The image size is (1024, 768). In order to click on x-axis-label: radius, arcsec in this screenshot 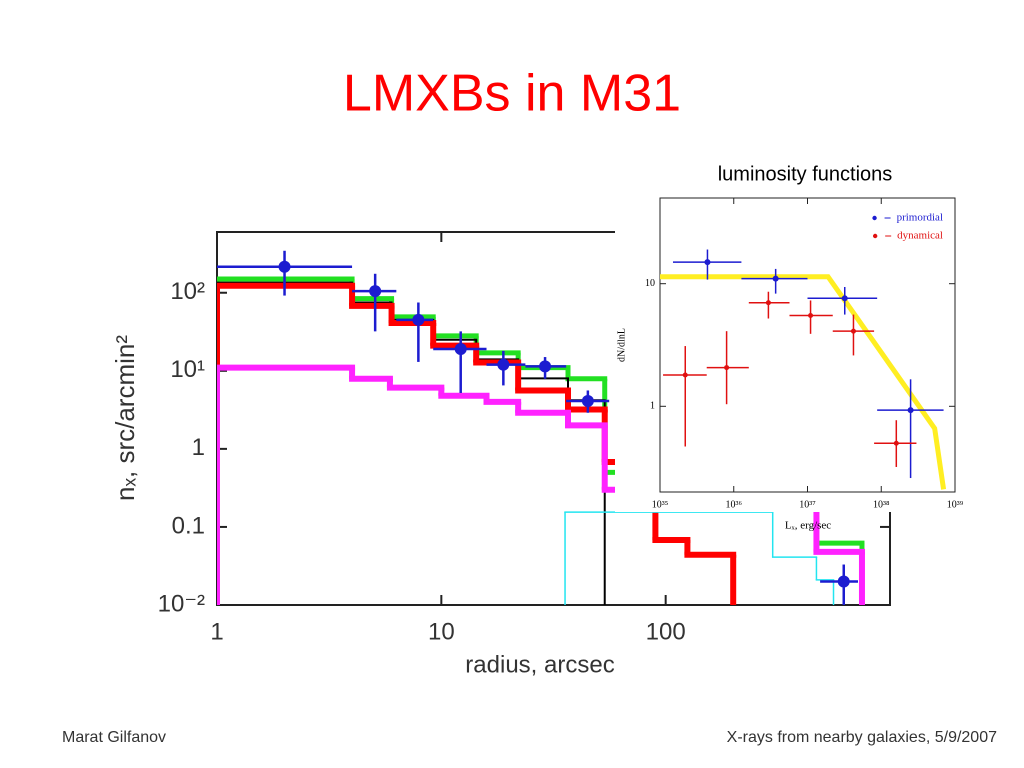, I will do `click(539, 664)`.